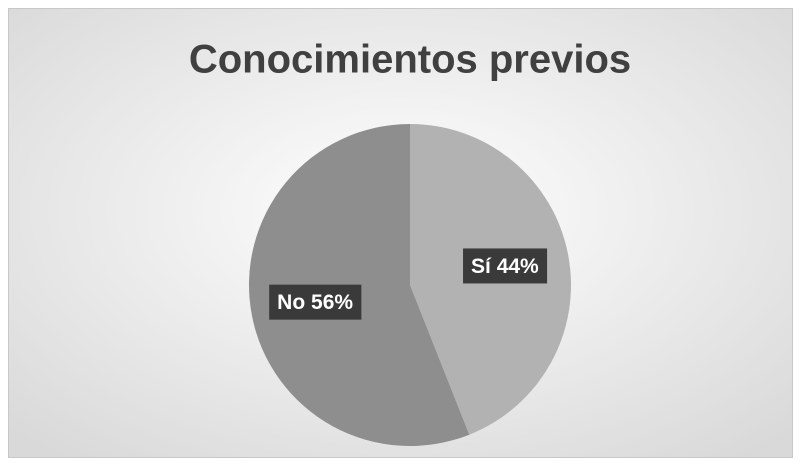 The height and width of the screenshot is (466, 801). I want to click on data-label-category: No, so click(291, 302).